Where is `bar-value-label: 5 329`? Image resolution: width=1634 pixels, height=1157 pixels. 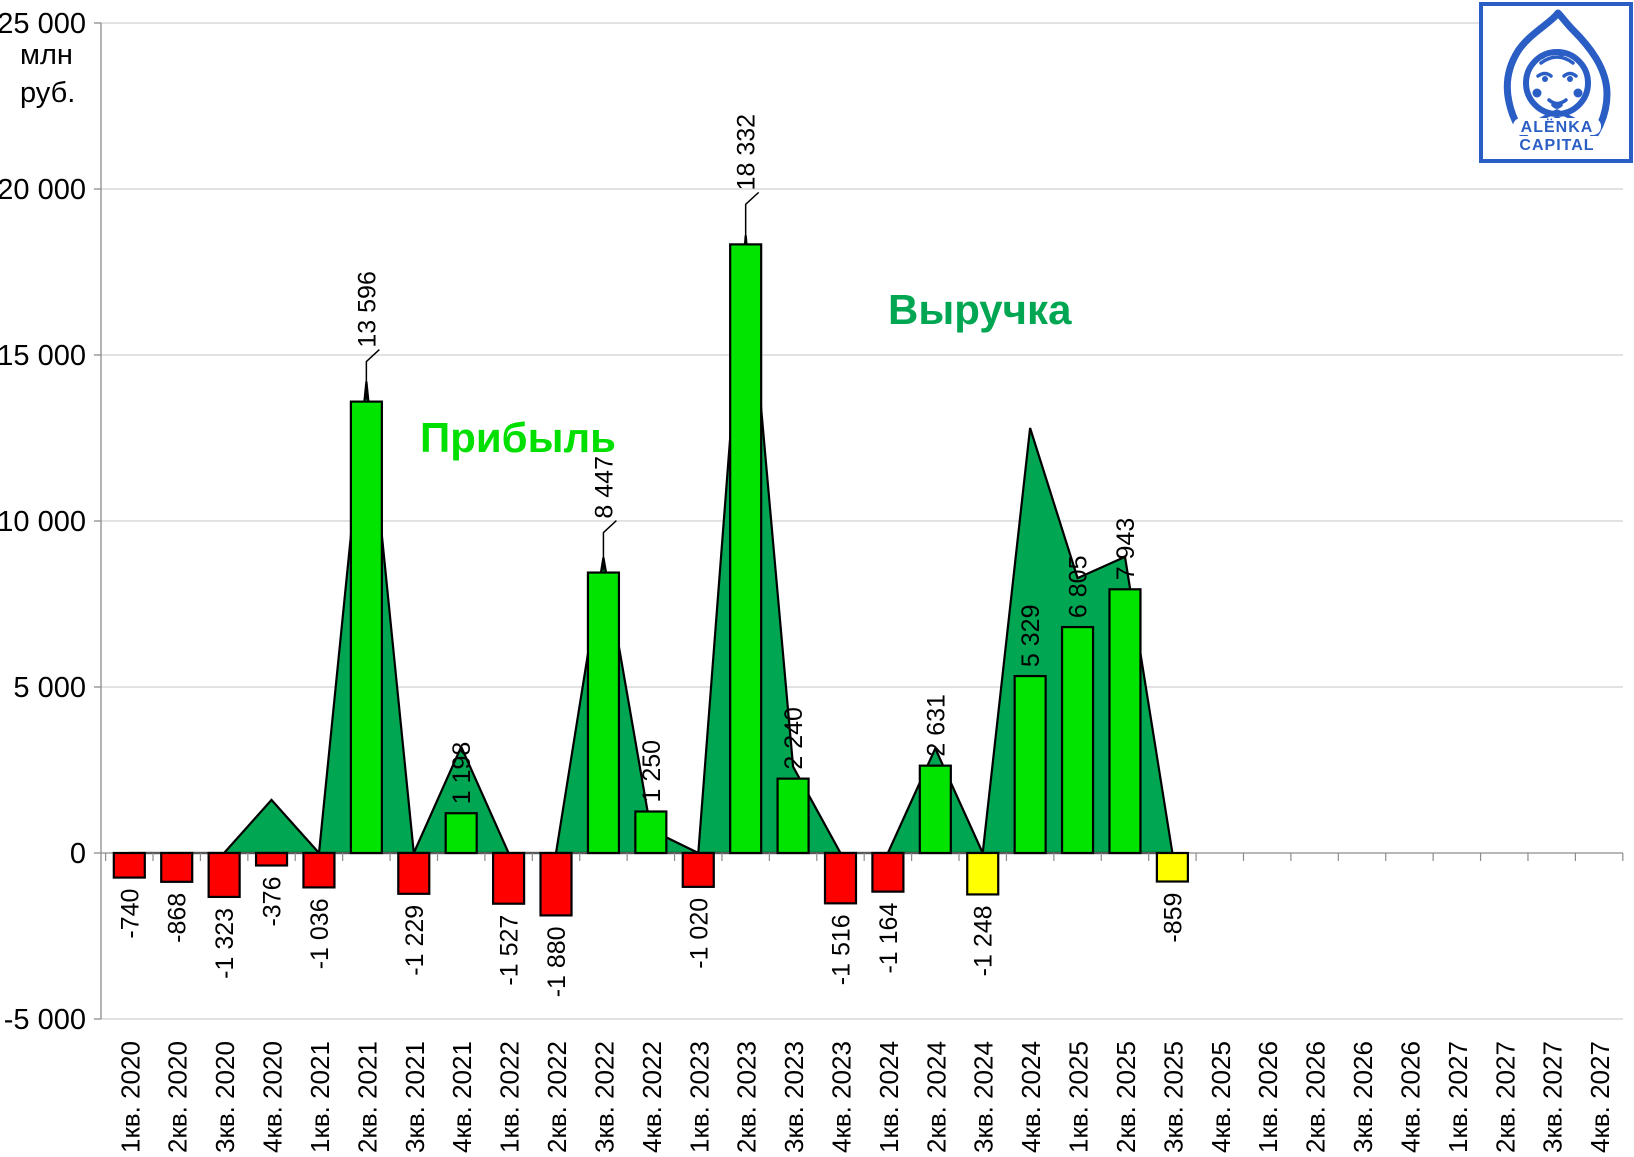
bar-value-label: 5 329 is located at coordinates (1031, 636).